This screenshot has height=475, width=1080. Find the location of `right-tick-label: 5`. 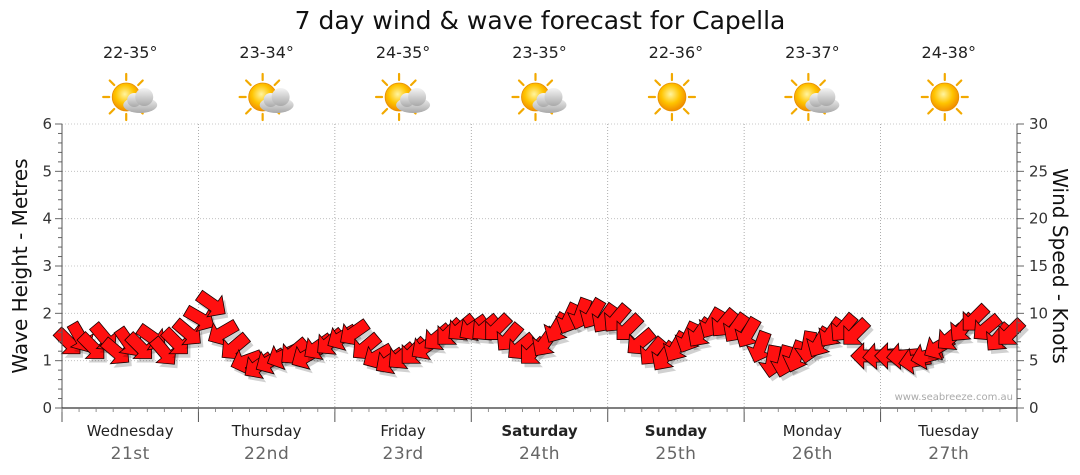

right-tick-label: 5 is located at coordinates (1034, 361).